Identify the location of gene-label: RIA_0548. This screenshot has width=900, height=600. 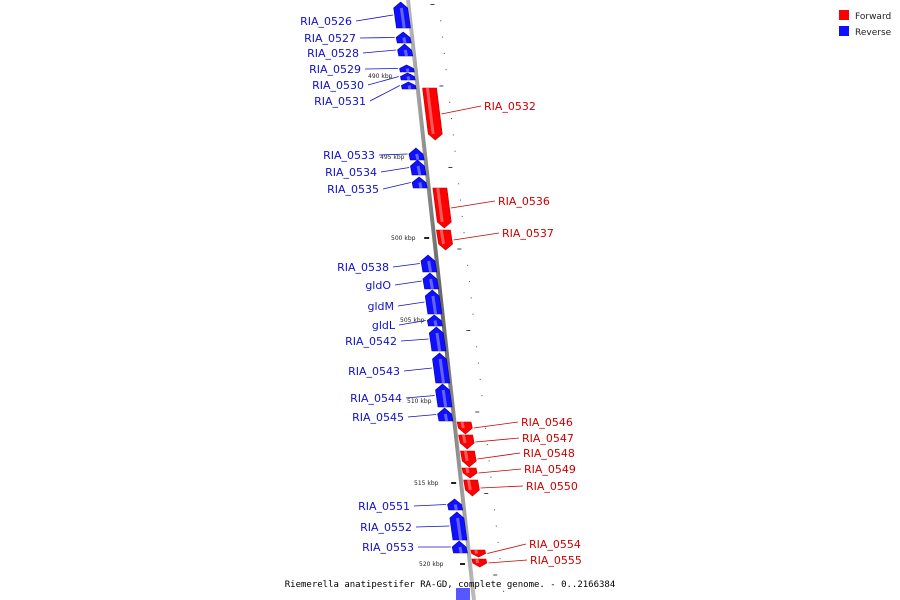
(549, 453).